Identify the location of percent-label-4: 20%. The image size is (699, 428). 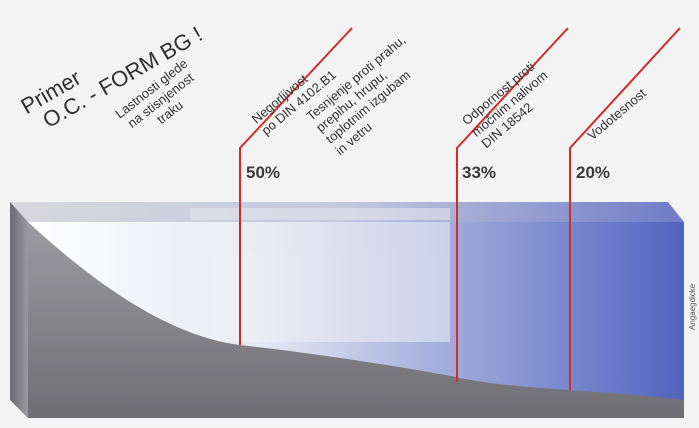
(593, 172).